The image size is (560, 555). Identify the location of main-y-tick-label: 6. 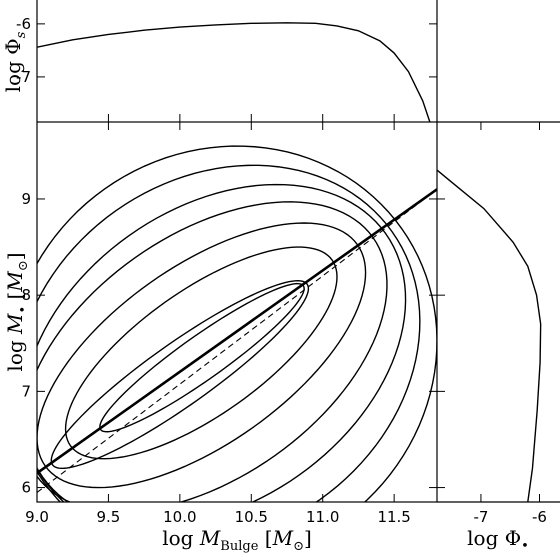
(26, 488).